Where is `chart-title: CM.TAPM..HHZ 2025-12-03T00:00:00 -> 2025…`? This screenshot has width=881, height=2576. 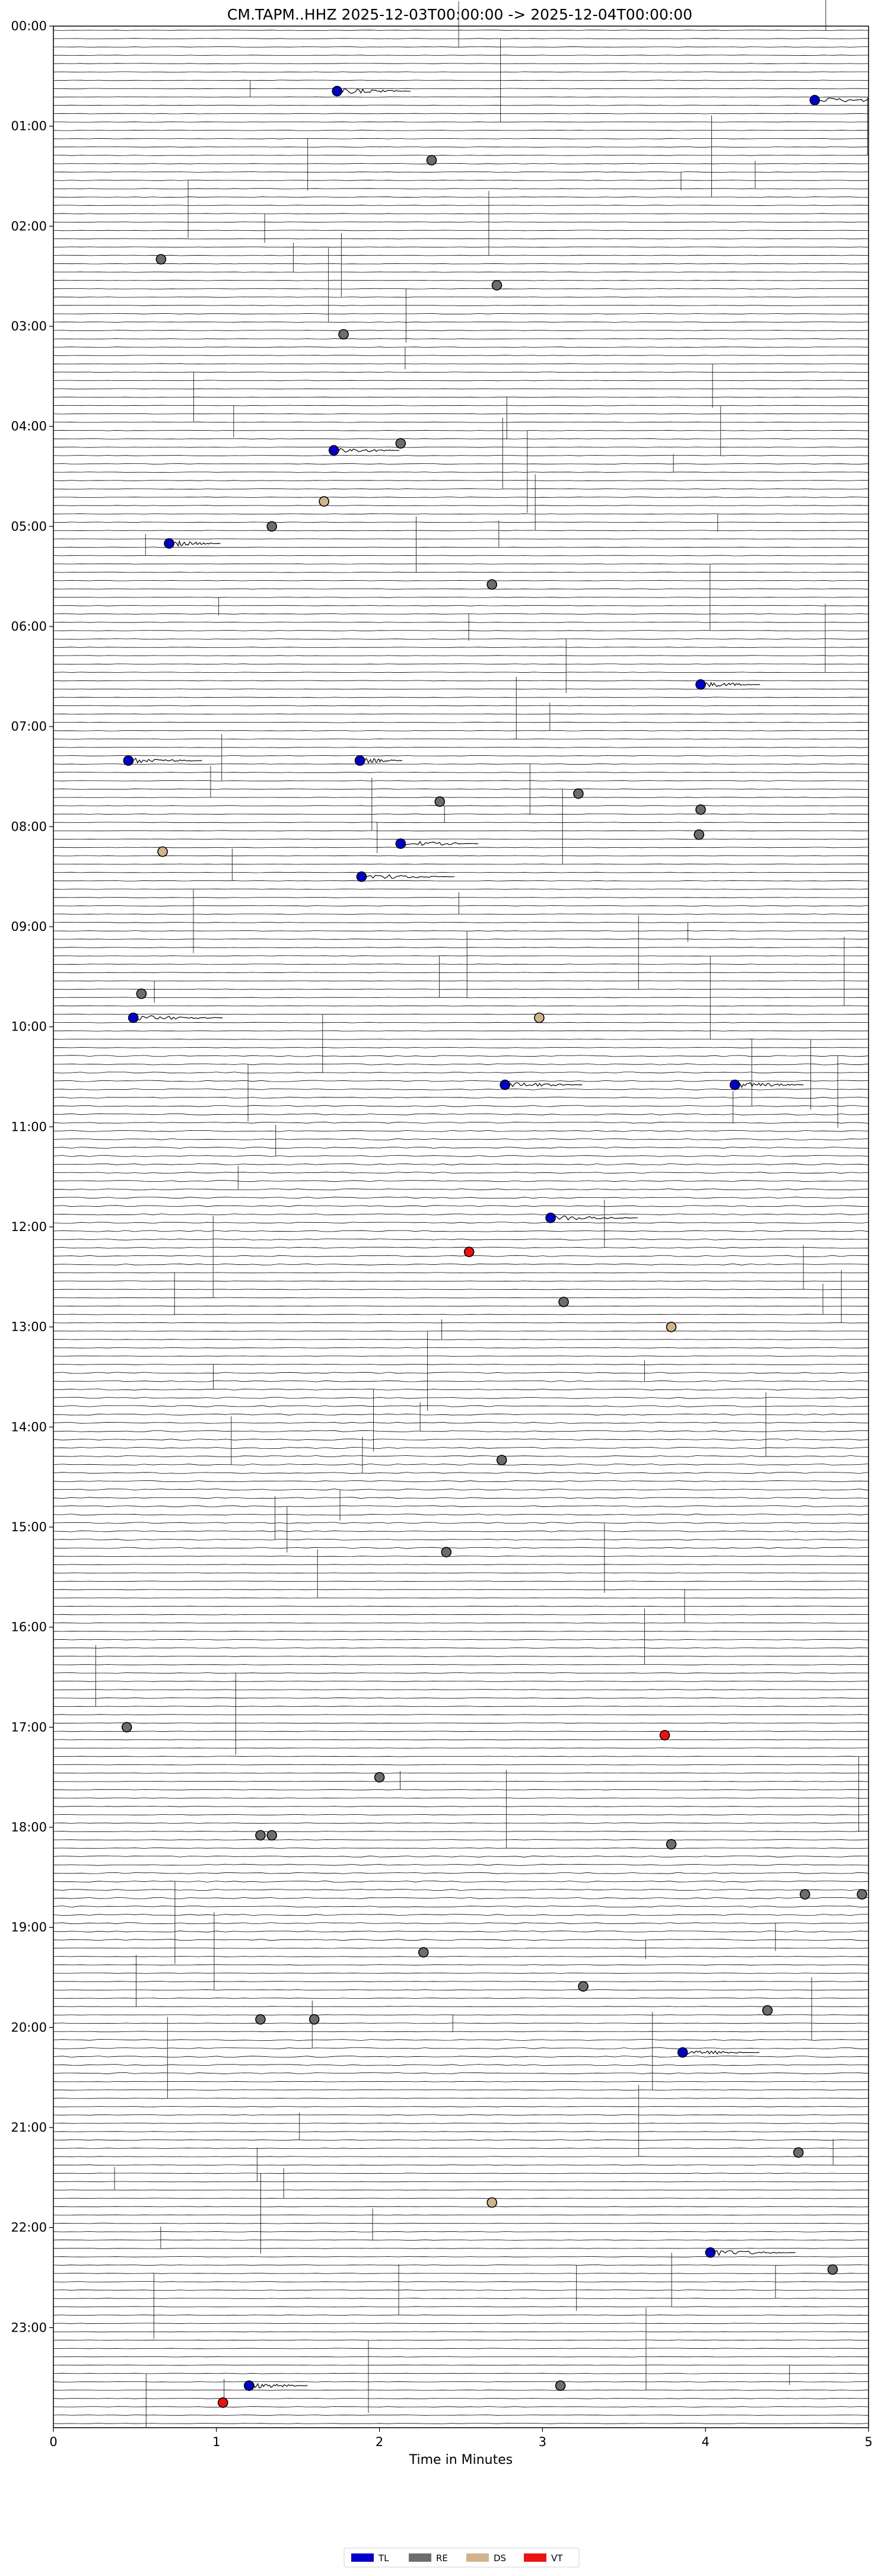
chart-title: CM.TAPM..HHZ 2025-12-03T00:00:00 -> 2025… is located at coordinates (460, 14).